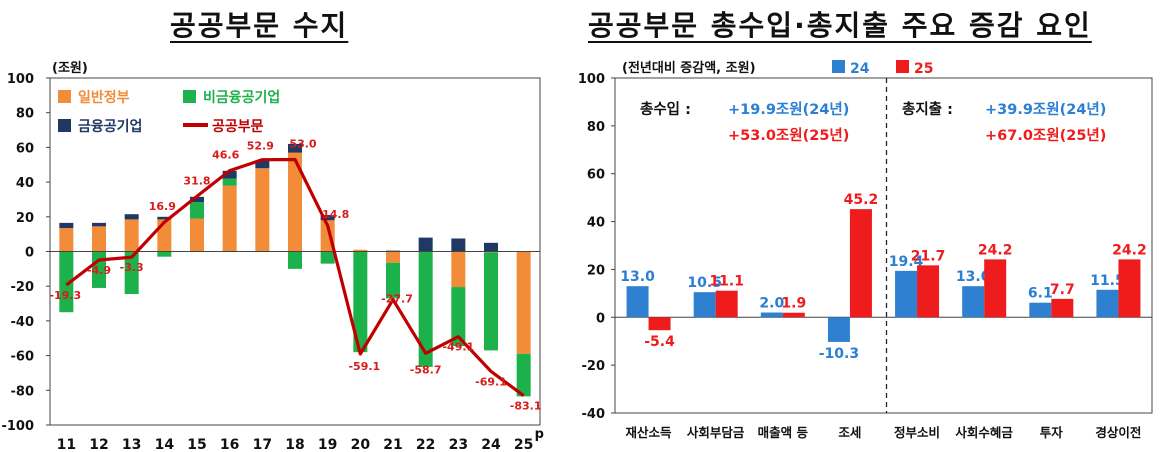  Describe the element at coordinates (649, 432) in the screenshot. I see `right-x-tick-label: 재산소득` at that location.